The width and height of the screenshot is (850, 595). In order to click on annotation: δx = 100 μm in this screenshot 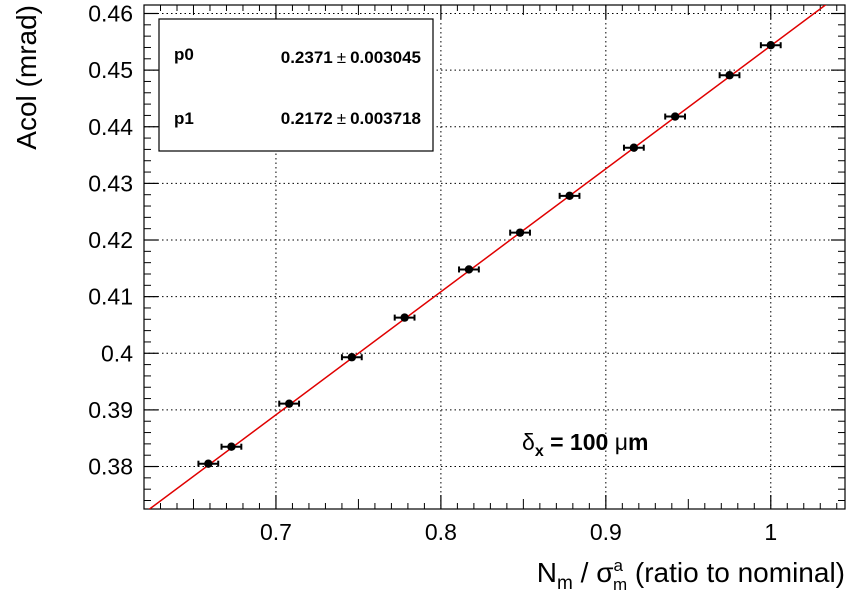, I will do `click(585, 444)`.